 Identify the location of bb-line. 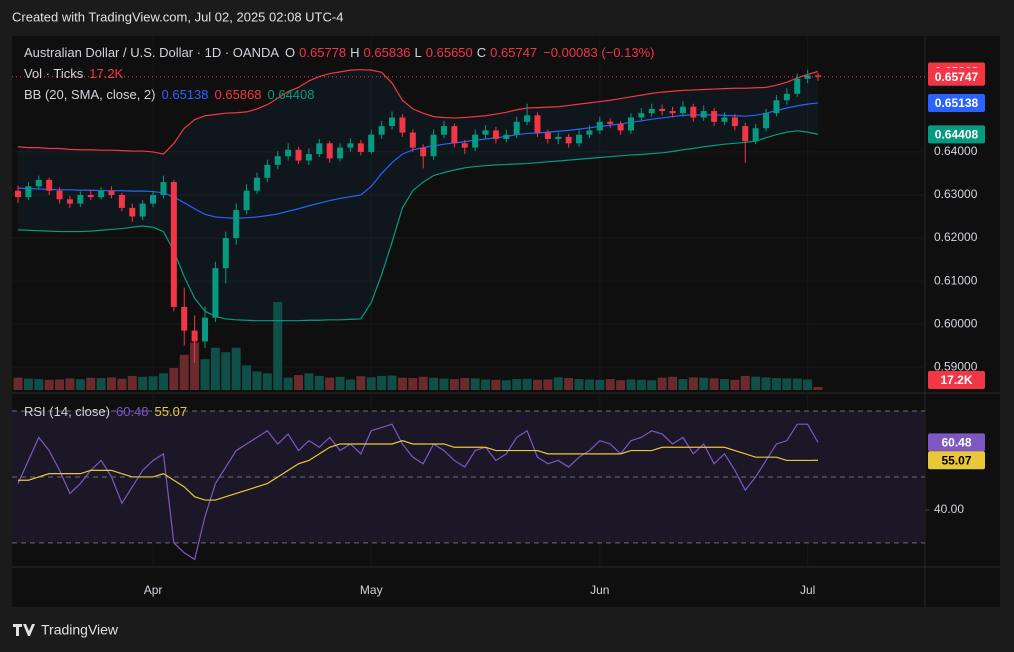
(418, 112).